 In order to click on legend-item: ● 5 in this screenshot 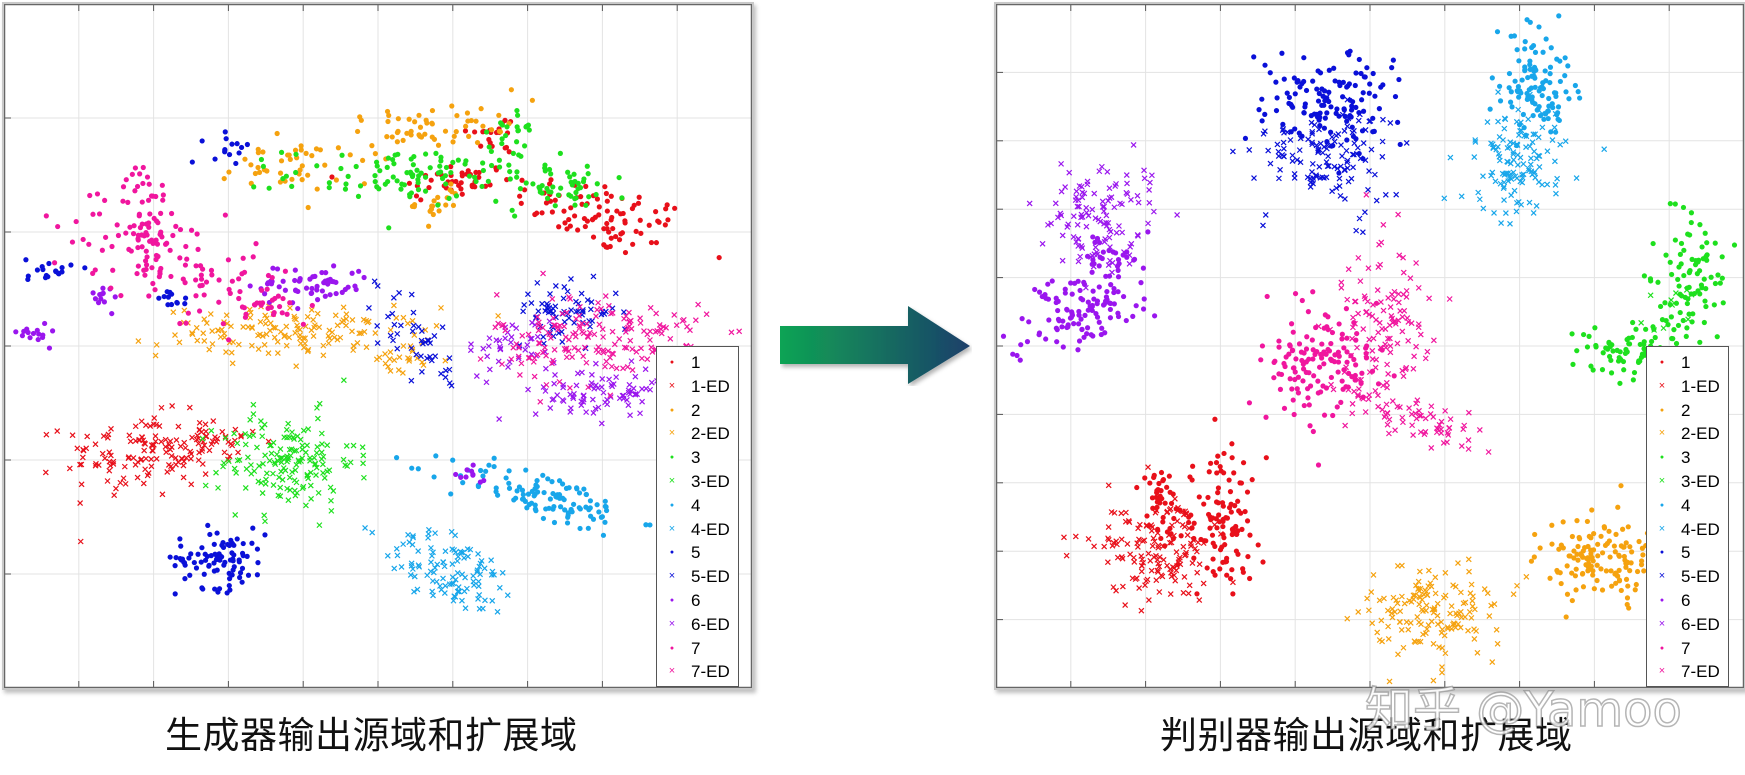, I will do `click(696, 553)`.